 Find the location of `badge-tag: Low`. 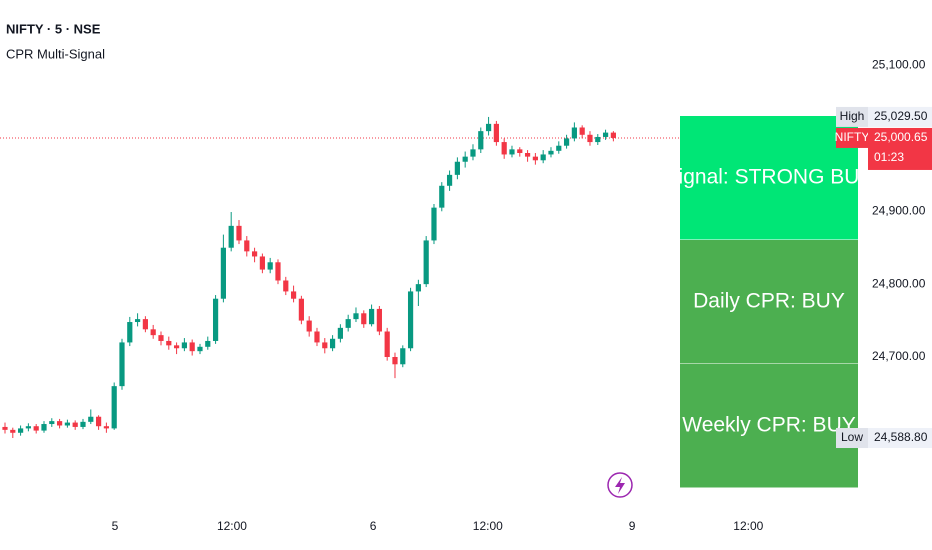

badge-tag: Low is located at coordinates (852, 437).